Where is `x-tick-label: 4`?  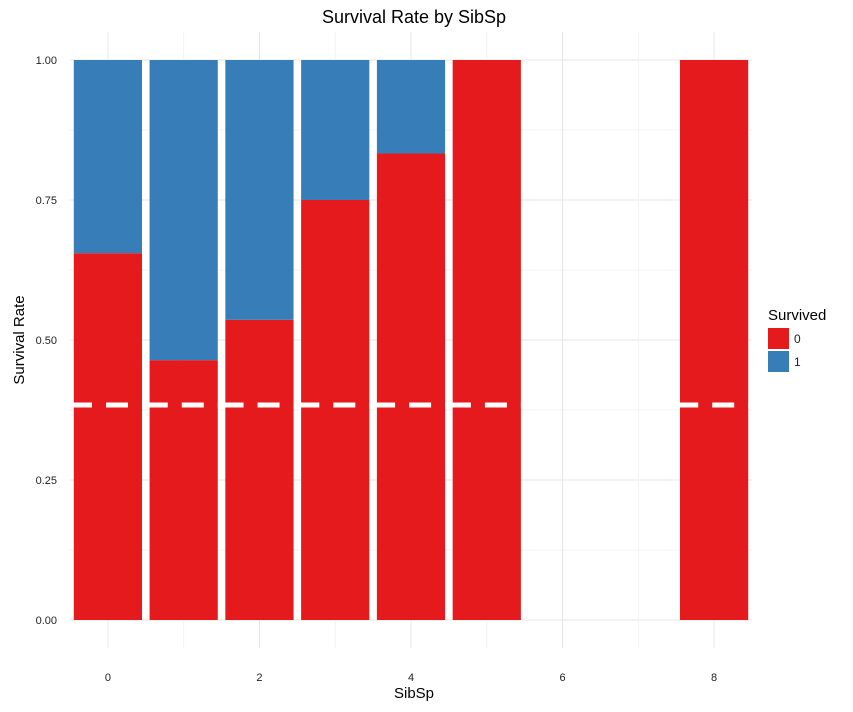 x-tick-label: 4 is located at coordinates (411, 678).